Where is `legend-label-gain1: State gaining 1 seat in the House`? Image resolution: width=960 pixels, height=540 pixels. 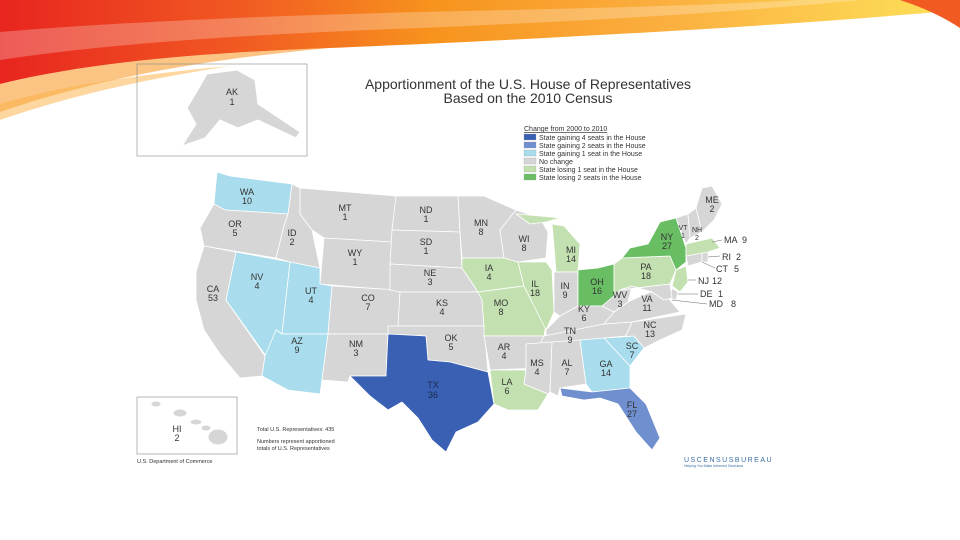 legend-label-gain1: State gaining 1 seat in the House is located at coordinates (590, 154).